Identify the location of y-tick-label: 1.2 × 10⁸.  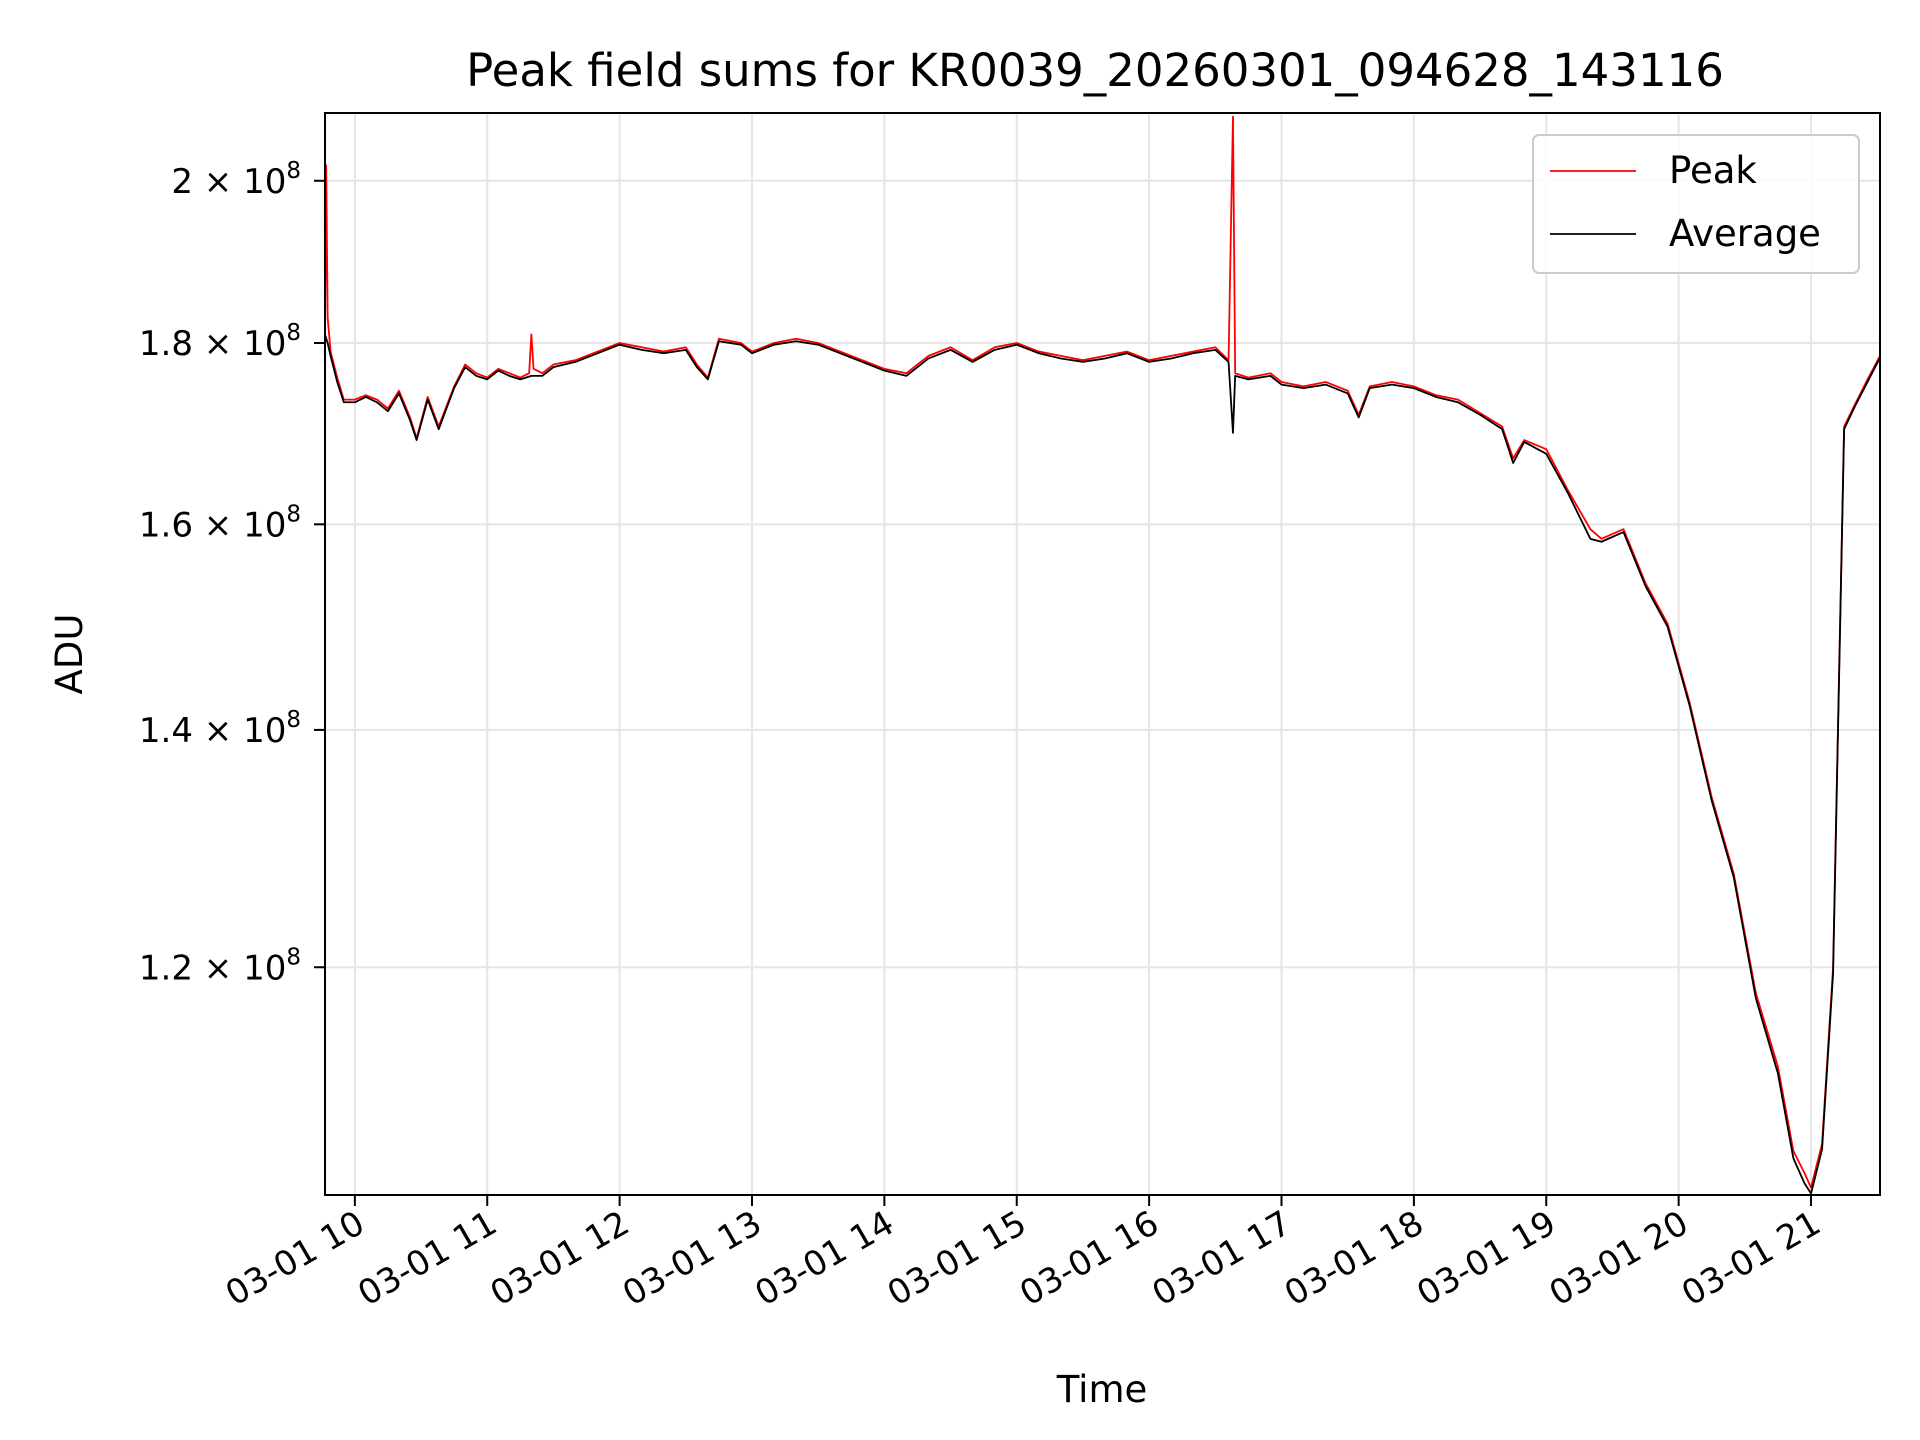
(220, 966).